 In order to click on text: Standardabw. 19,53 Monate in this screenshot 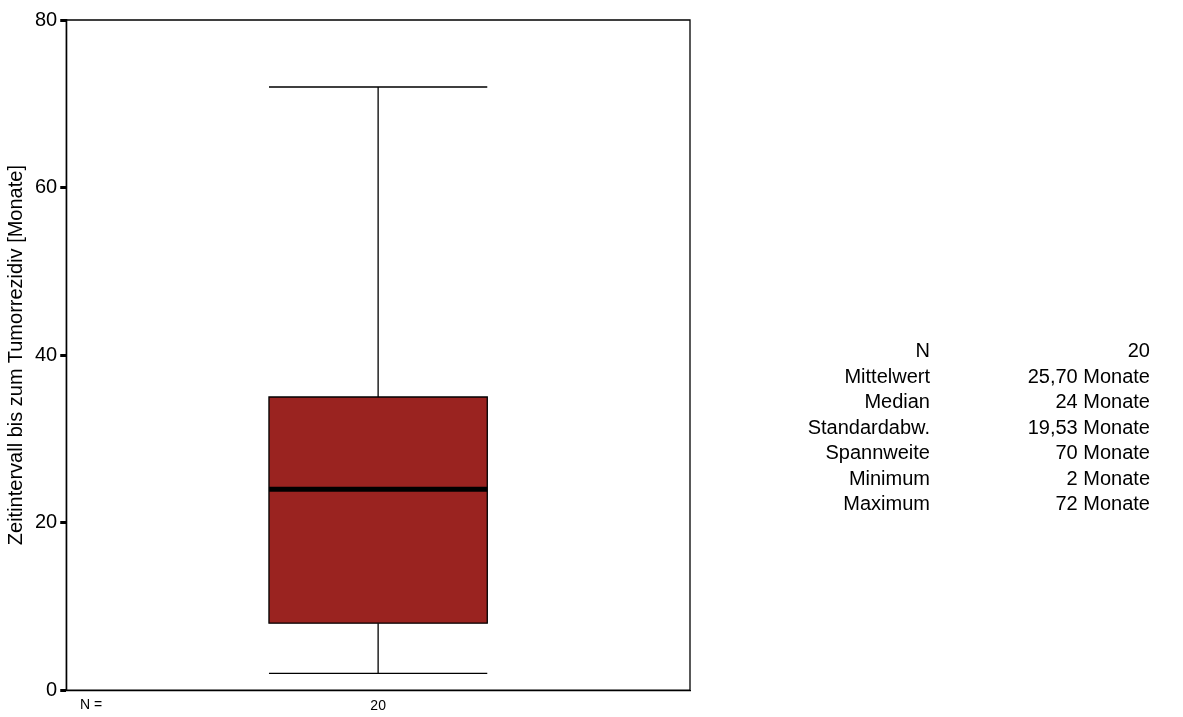, I will do `click(978, 426)`.